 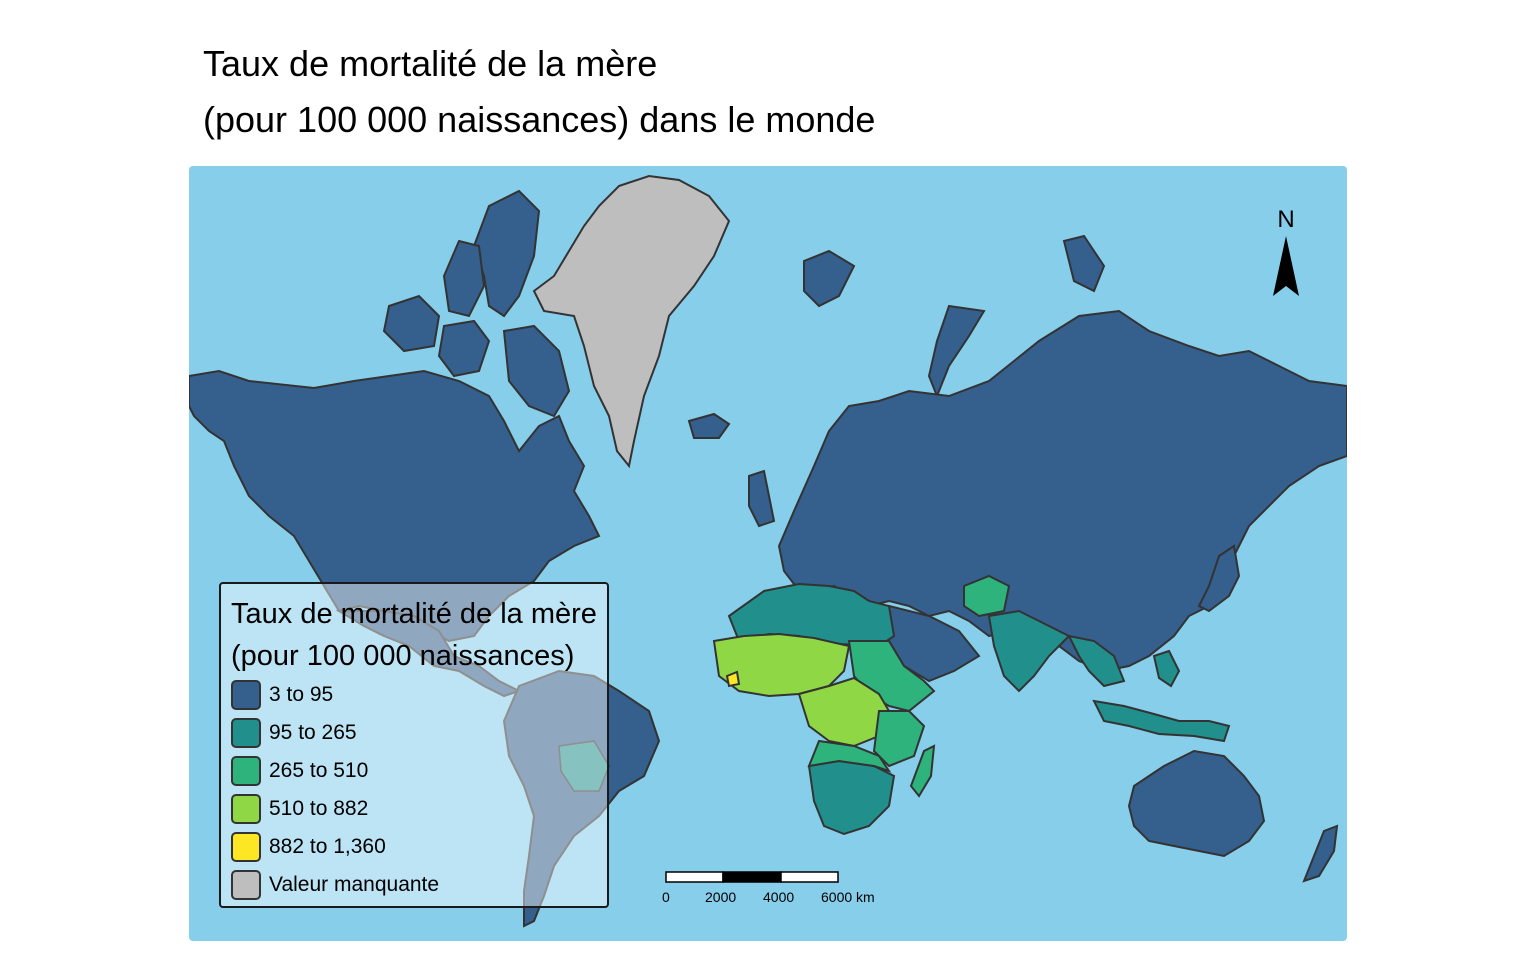 I want to click on legend-item: Valeur manquante, so click(x=411, y=886).